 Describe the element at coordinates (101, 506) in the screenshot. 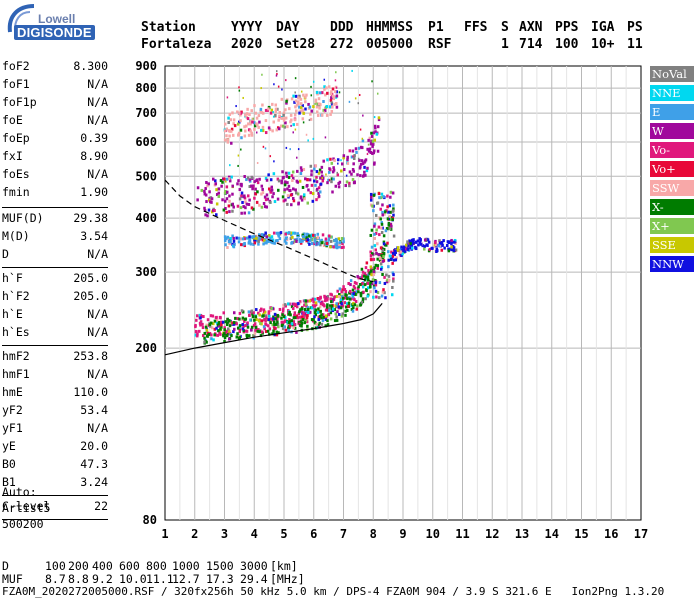

I see `param-value: 22` at that location.